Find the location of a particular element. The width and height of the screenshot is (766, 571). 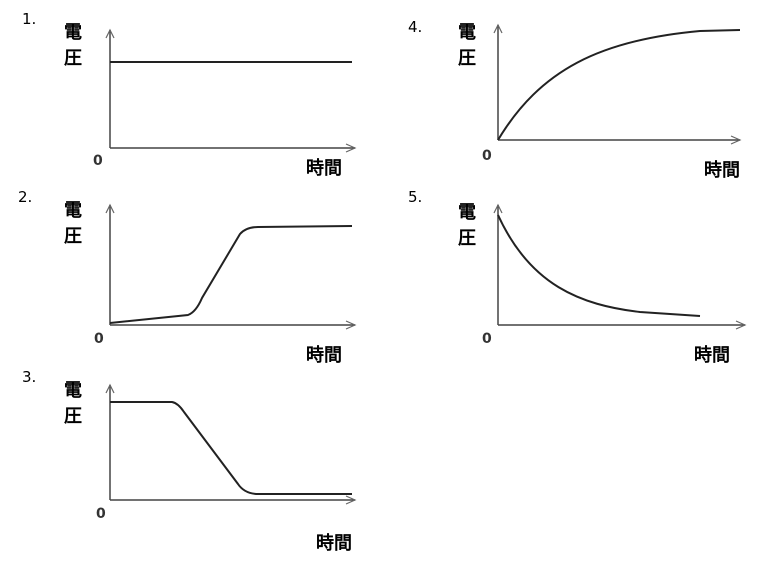

panel-number: 2. is located at coordinates (25, 197).